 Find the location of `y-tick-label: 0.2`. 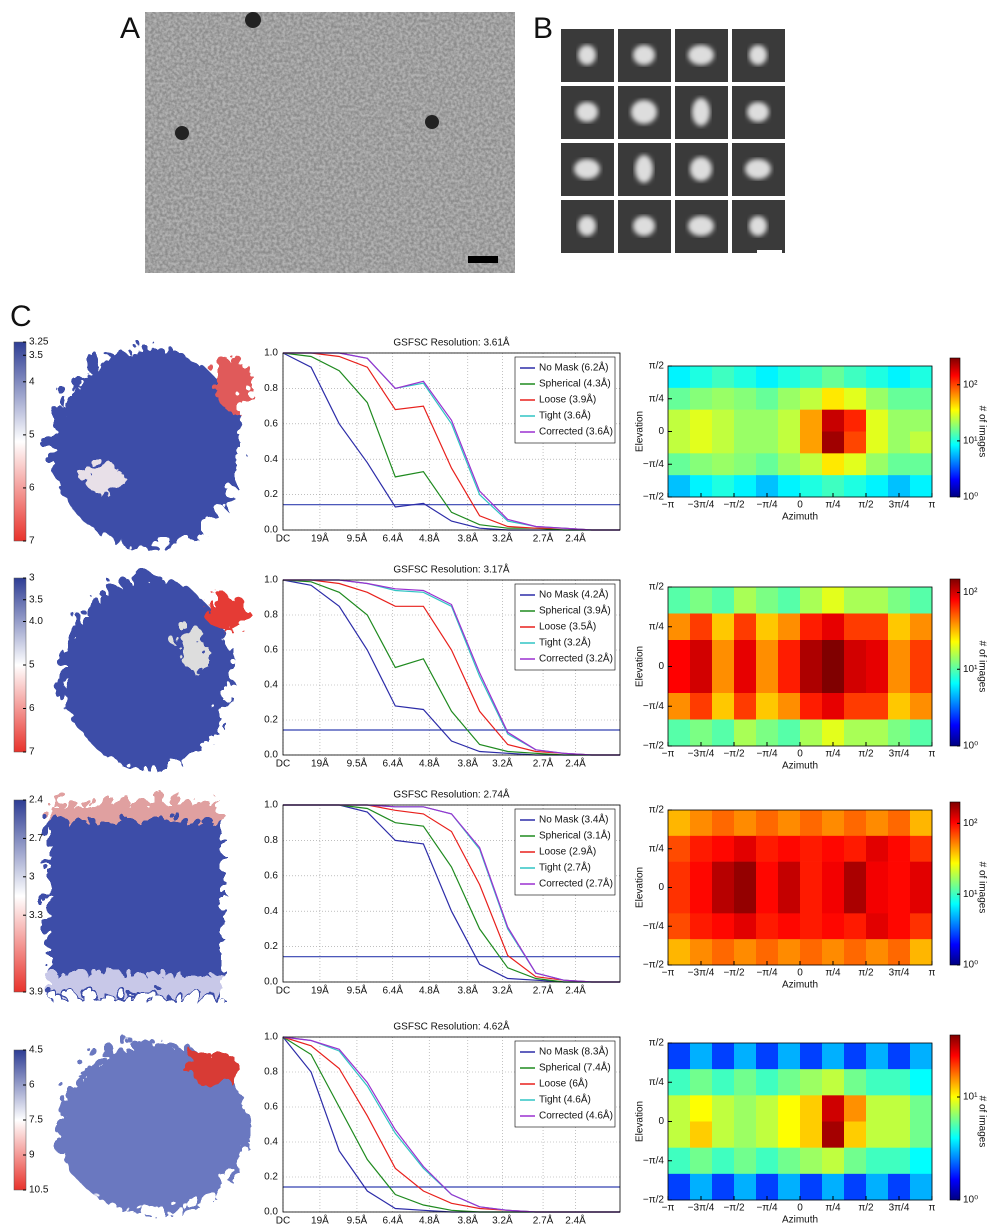

y-tick-label: 0.2 is located at coordinates (271, 946).